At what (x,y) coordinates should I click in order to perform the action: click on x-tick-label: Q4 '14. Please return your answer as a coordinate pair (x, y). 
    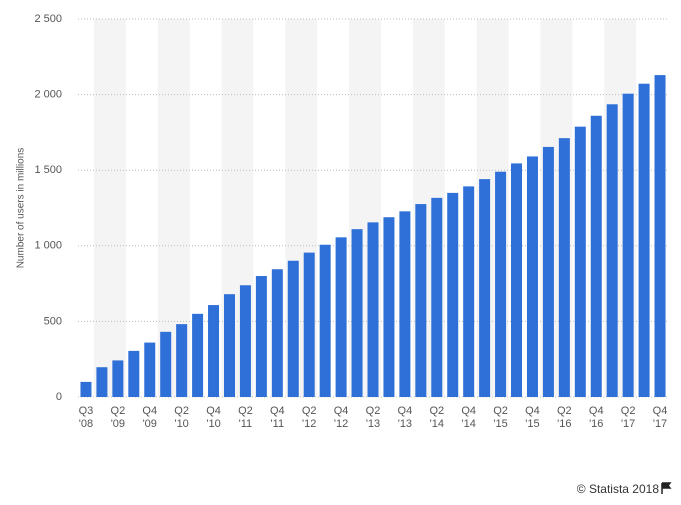
    Looking at the image, I should click on (469, 417).